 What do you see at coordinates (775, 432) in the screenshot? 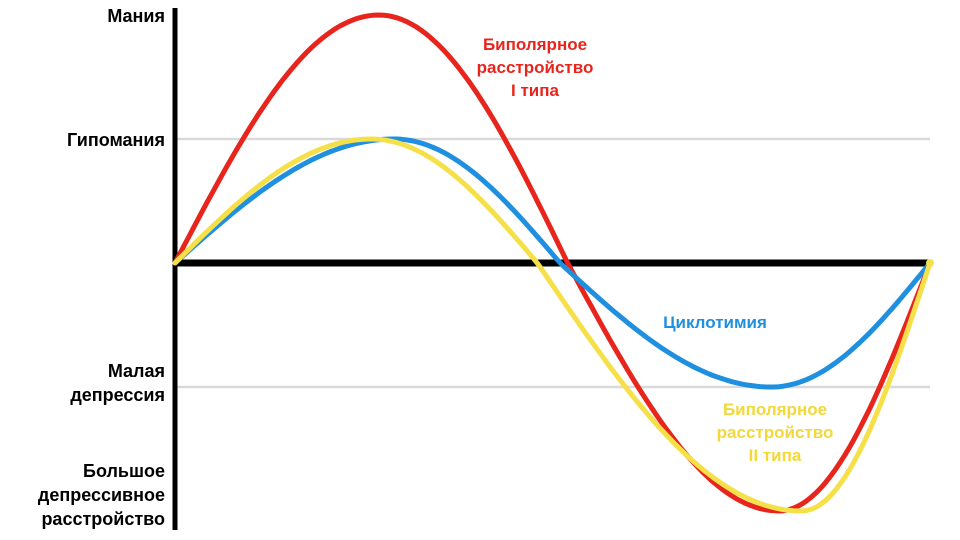
I see `series-label-bipolar-2: Биполярное расстройство II типа` at bounding box center [775, 432].